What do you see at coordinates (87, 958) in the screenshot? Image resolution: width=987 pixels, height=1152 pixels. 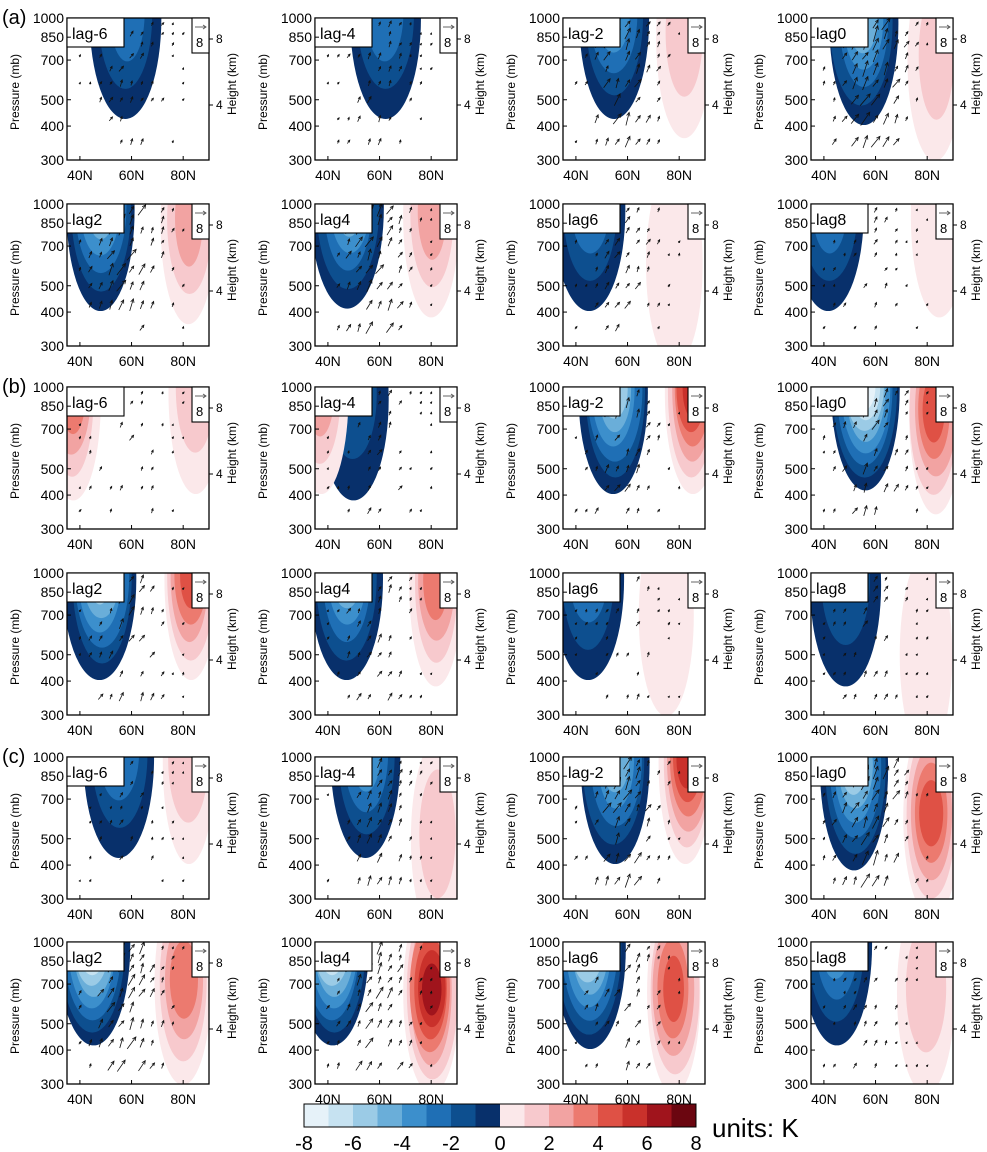 I see `lag-label: lag2` at bounding box center [87, 958].